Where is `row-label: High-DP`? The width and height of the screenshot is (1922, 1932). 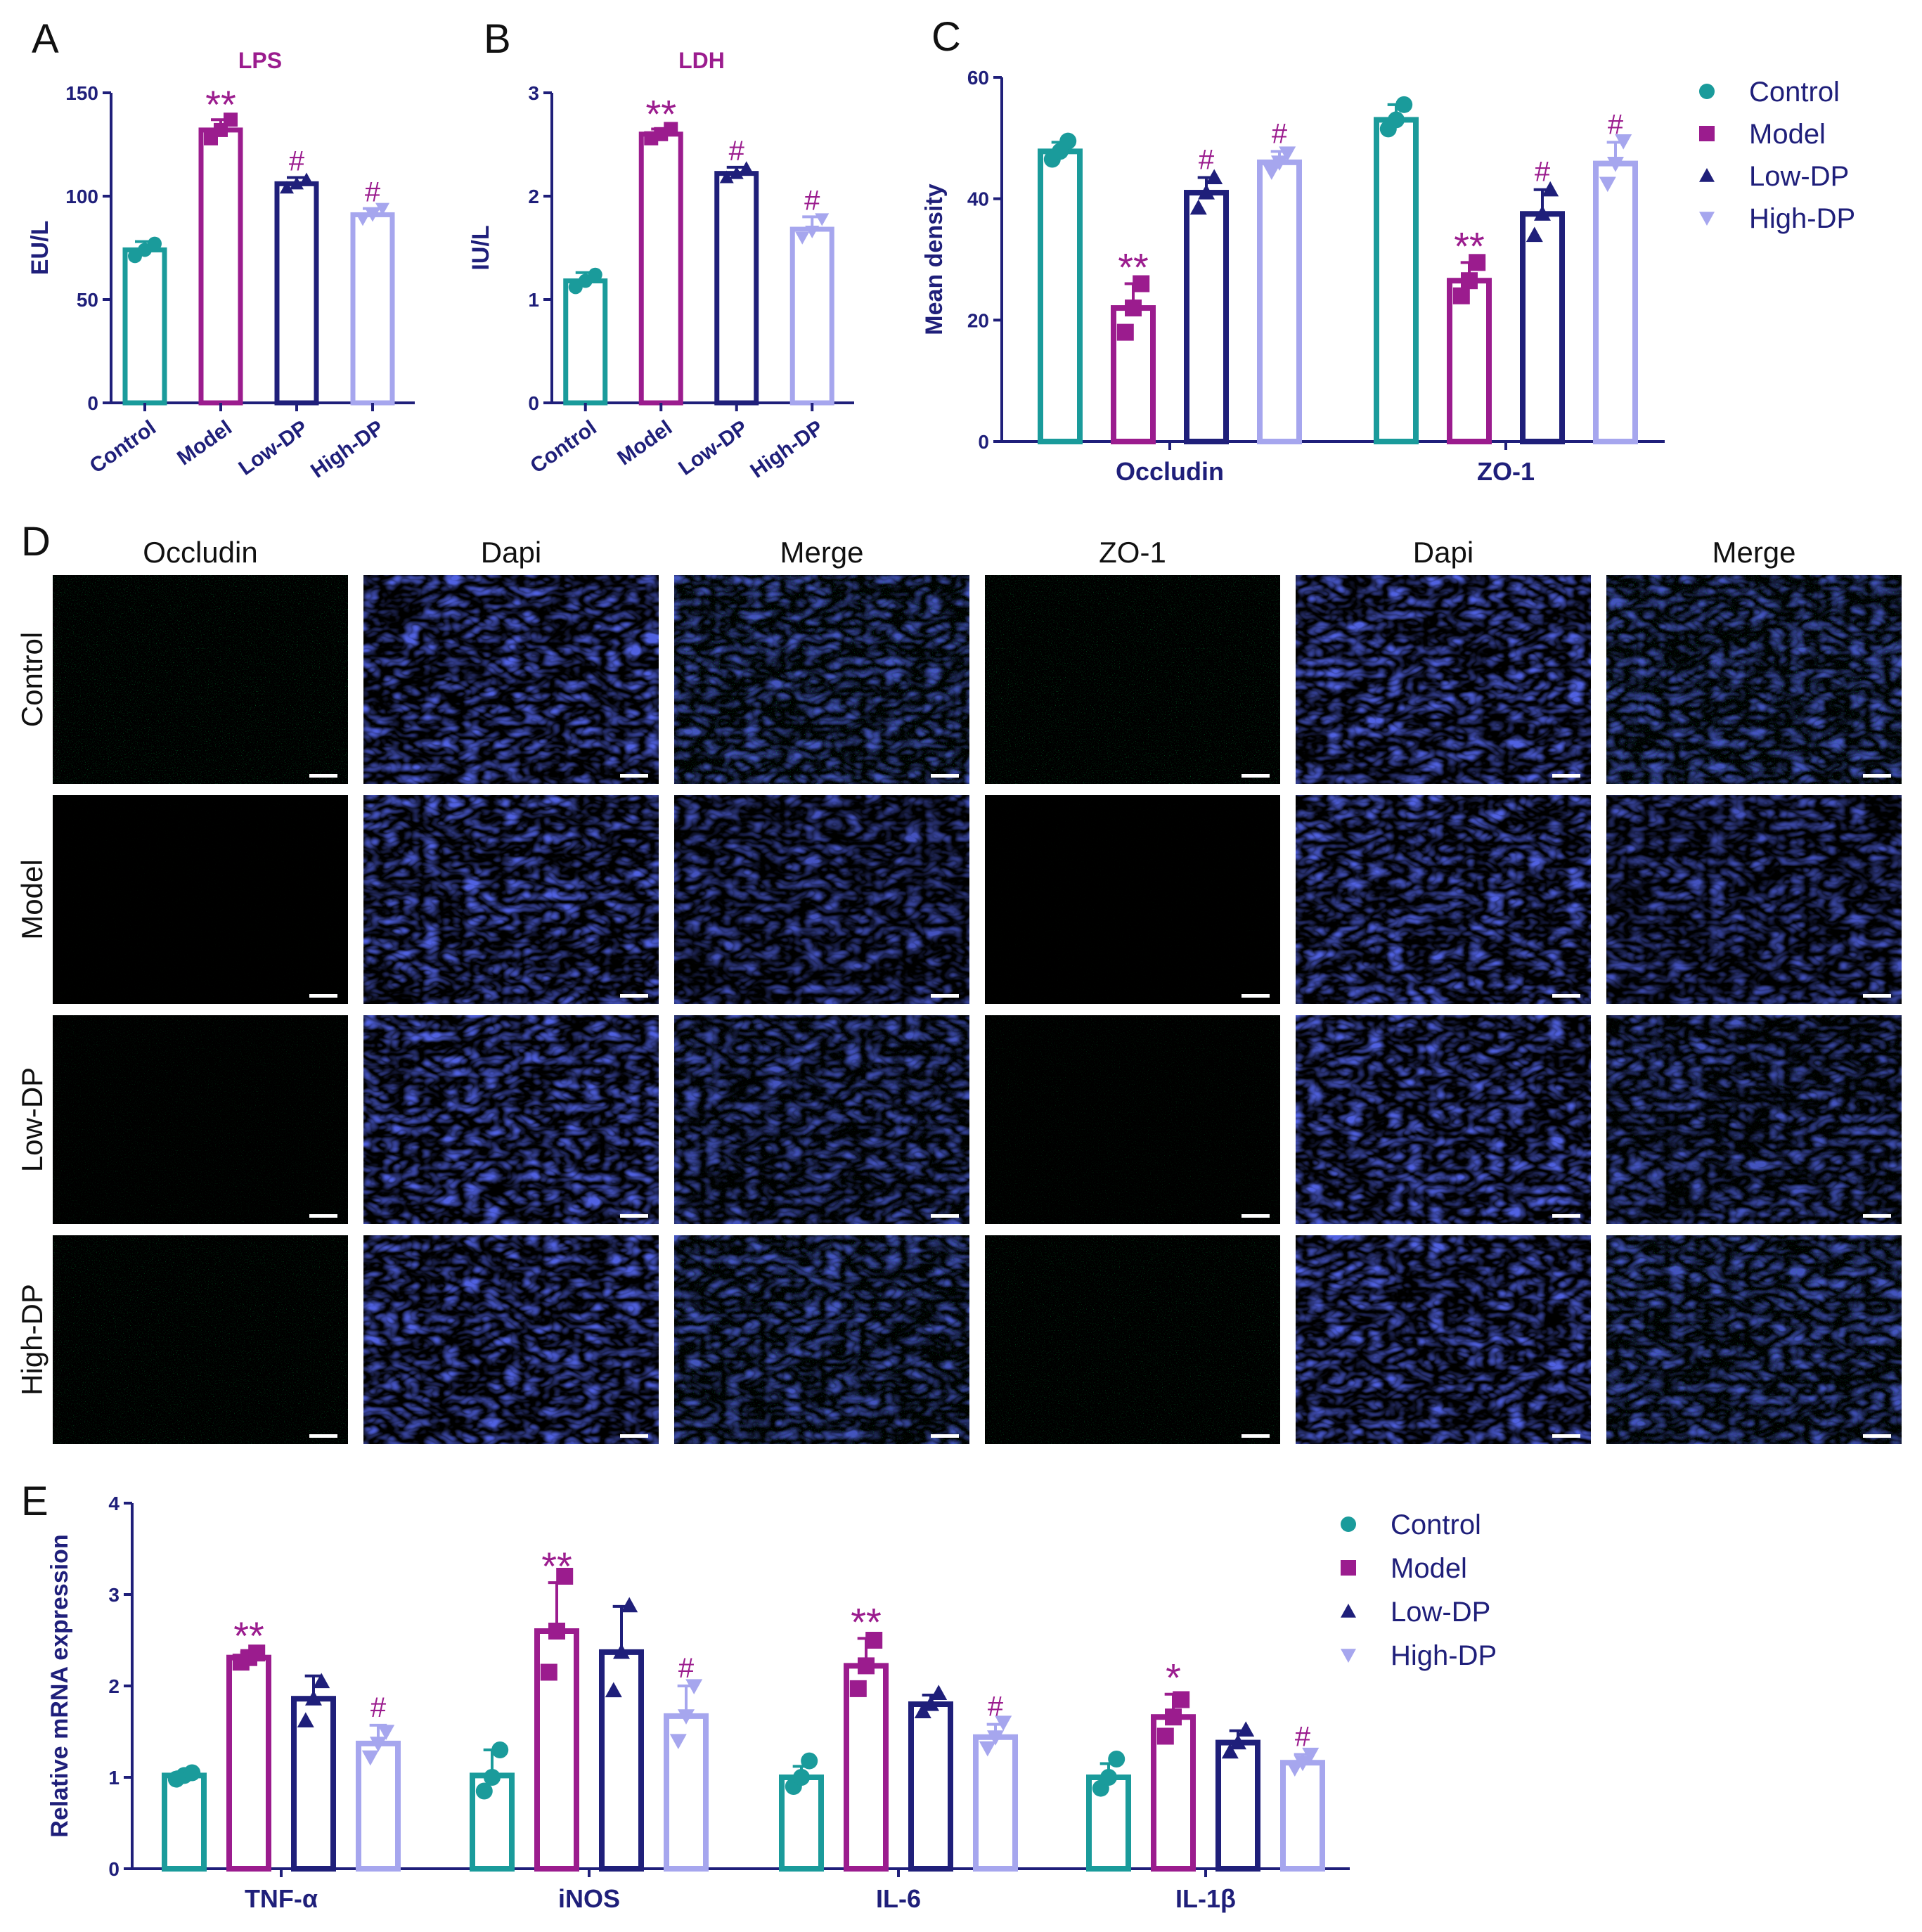
row-label: High-DP is located at coordinates (32, 1340).